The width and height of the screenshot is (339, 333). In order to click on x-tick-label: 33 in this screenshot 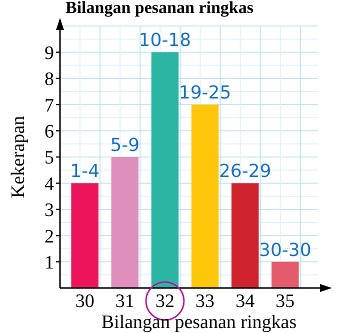, I will do `click(205, 301)`.